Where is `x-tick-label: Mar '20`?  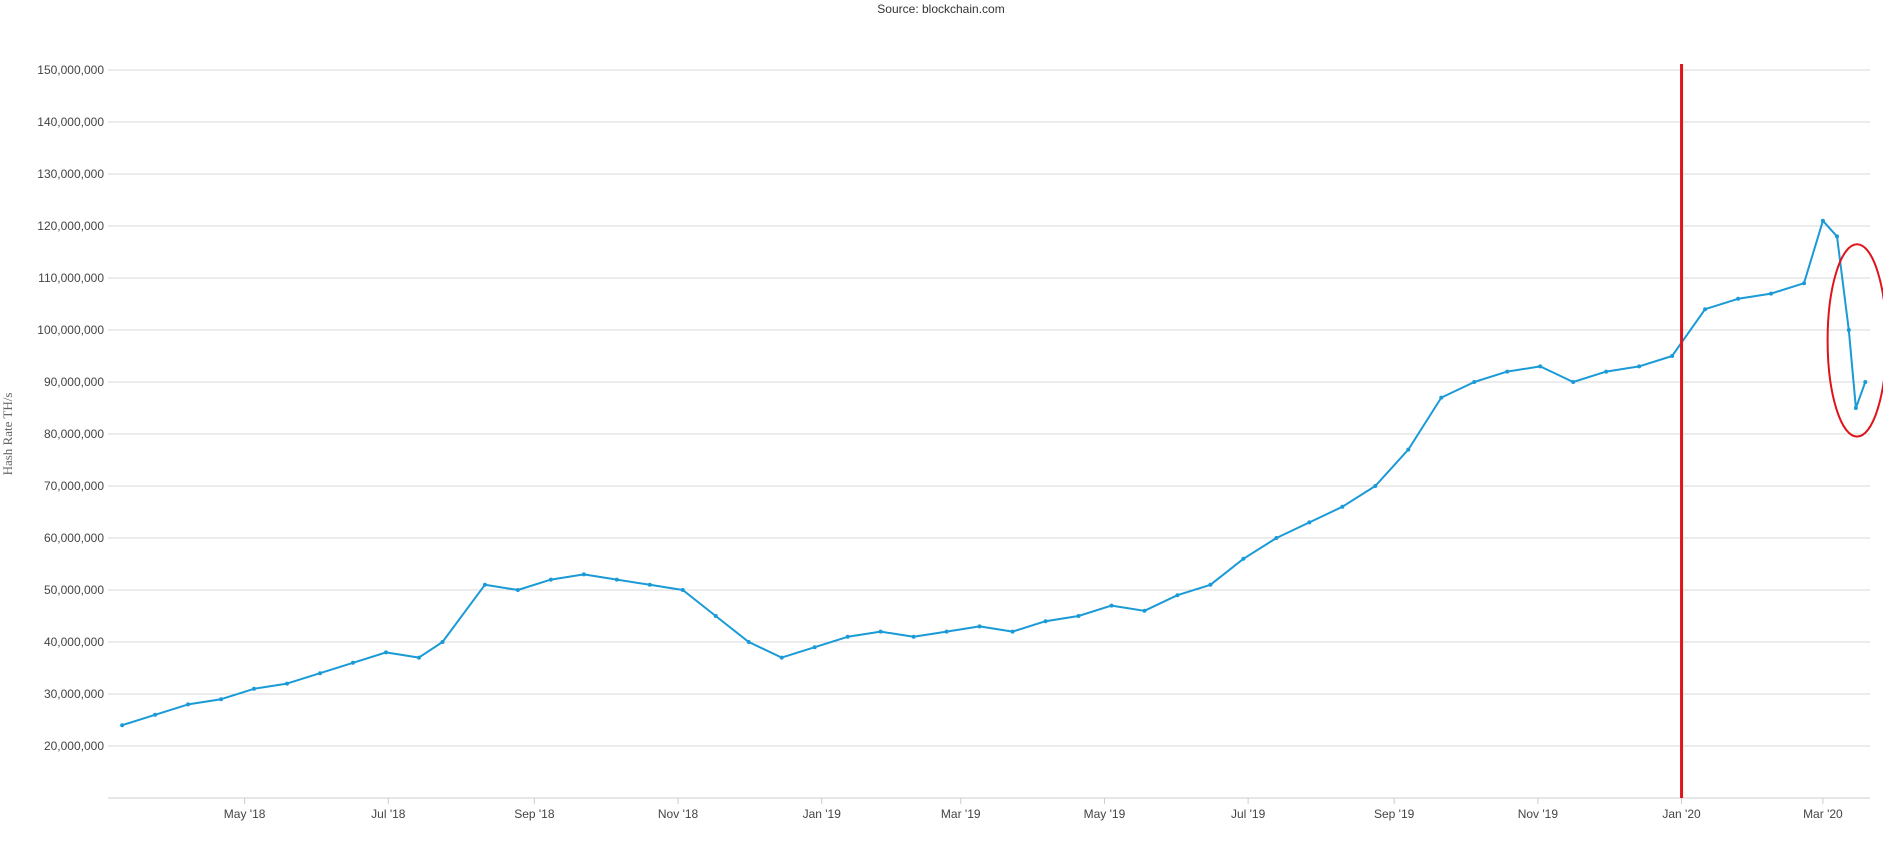
x-tick-label: Mar '20 is located at coordinates (1823, 814).